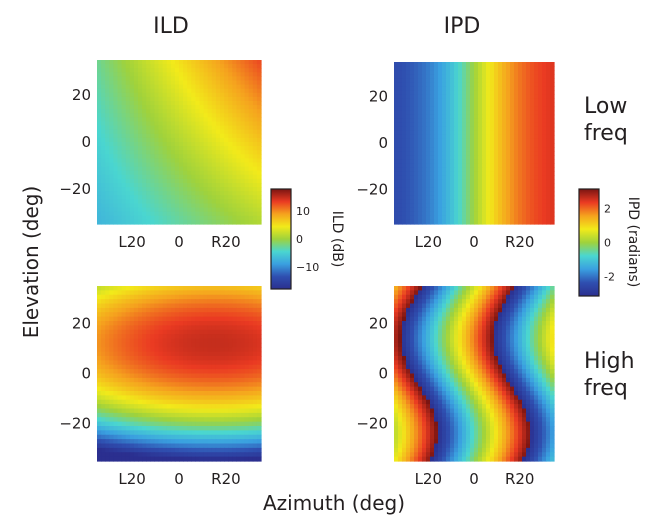 The width and height of the screenshot is (653, 516). I want to click on row-label-low-line1: Low, so click(605, 106).